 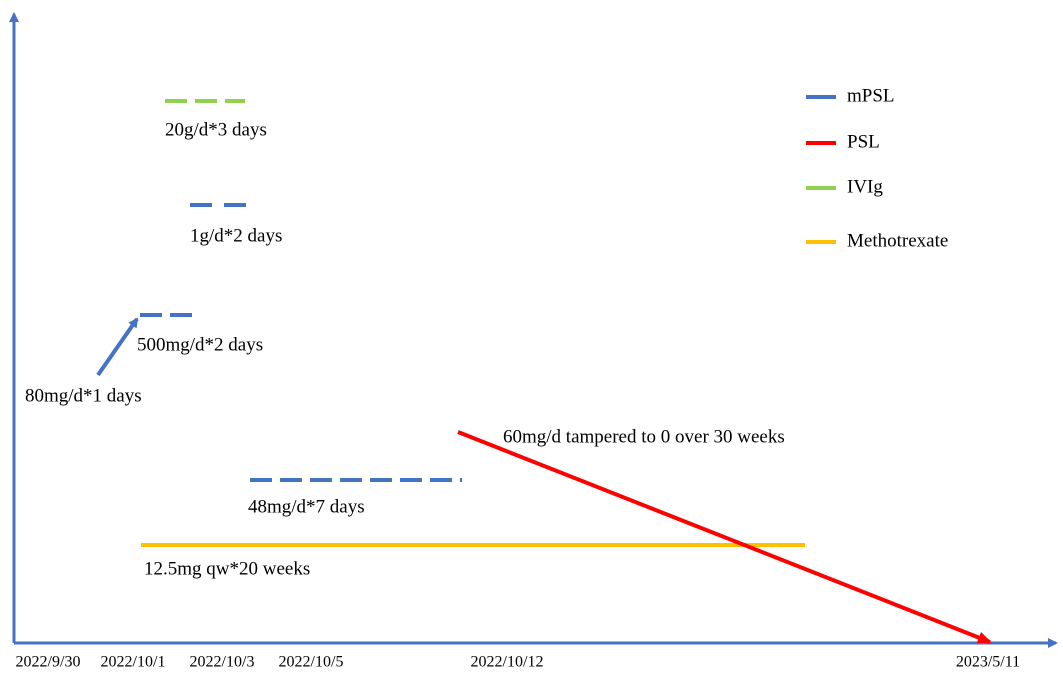 I want to click on annotation: 500mg/d*2 days, so click(x=200, y=344).